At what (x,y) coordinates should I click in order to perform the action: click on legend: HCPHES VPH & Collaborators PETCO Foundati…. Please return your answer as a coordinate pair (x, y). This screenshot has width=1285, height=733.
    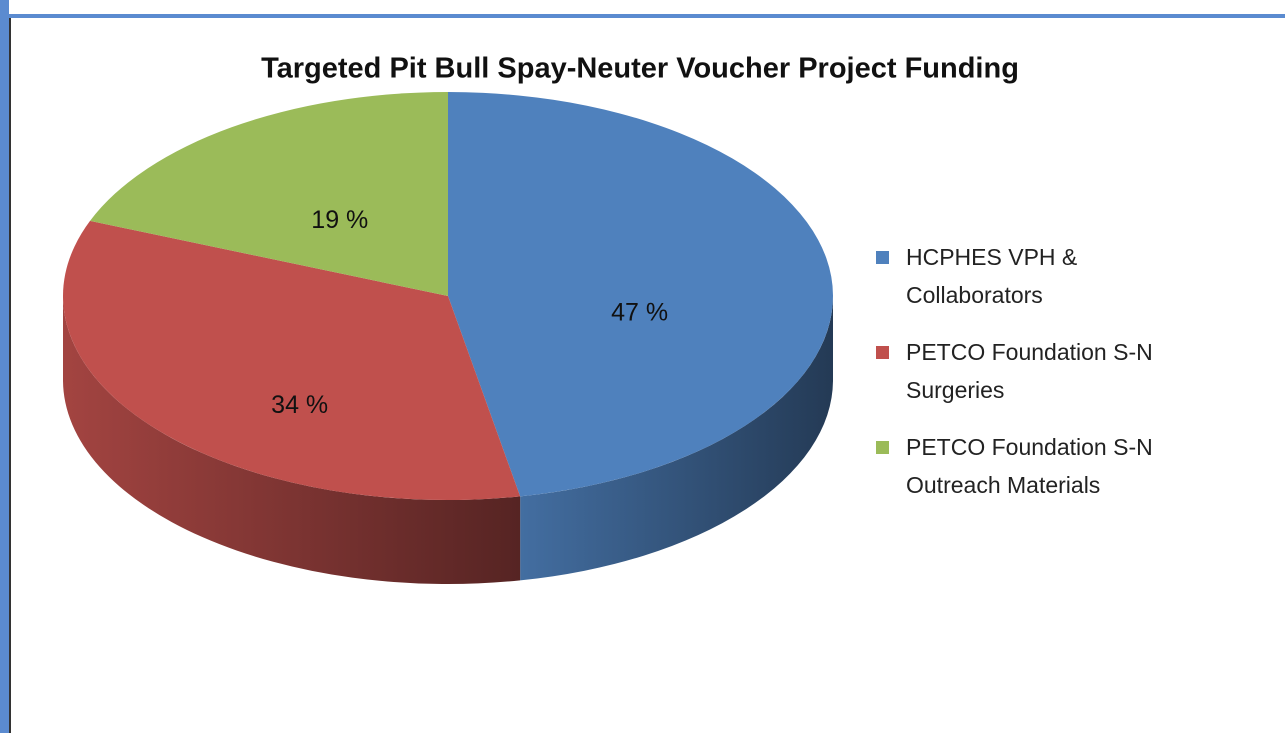
    Looking at the image, I should click on (1026, 380).